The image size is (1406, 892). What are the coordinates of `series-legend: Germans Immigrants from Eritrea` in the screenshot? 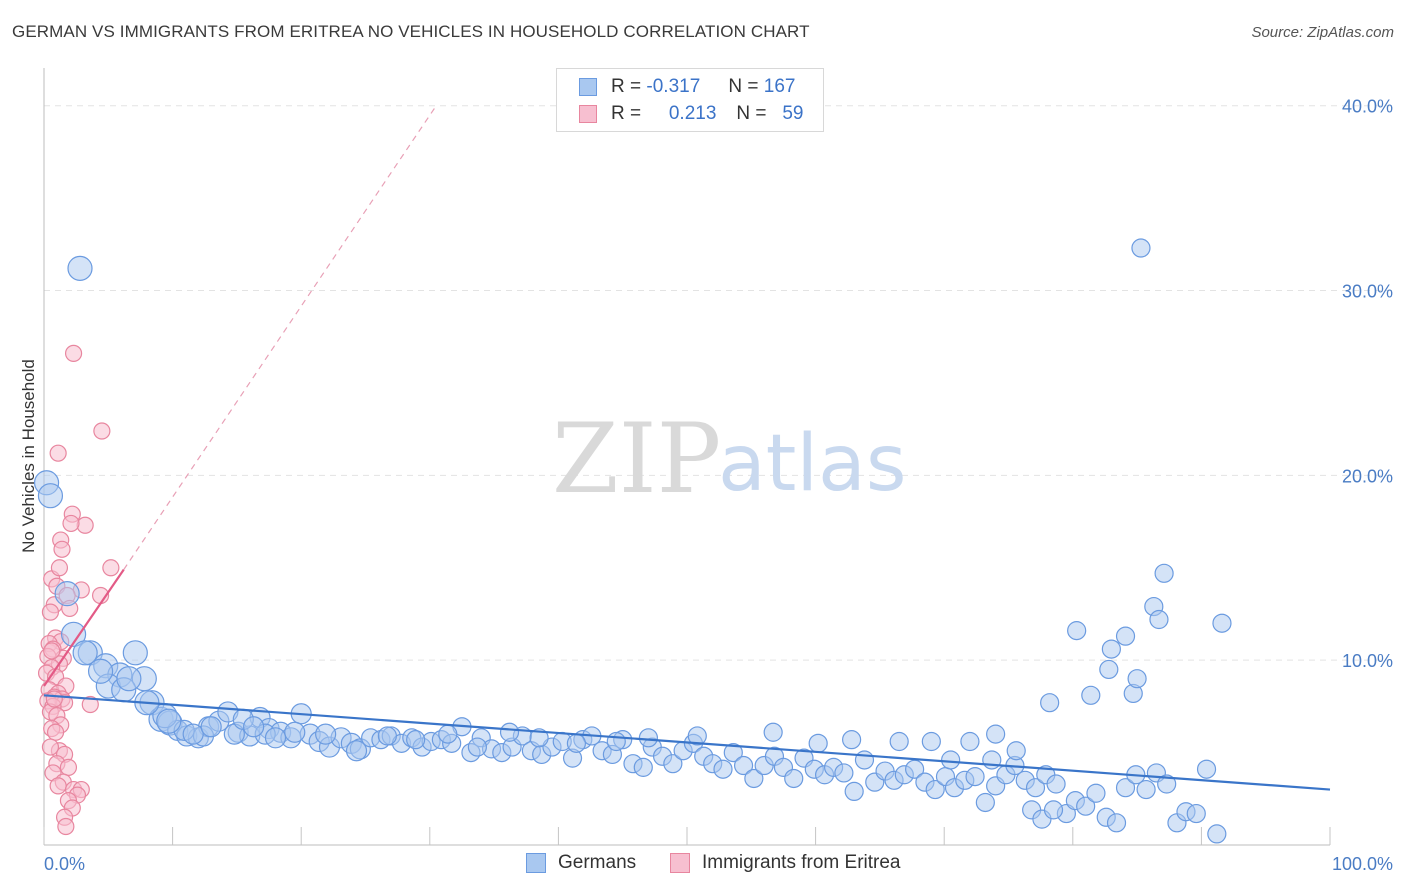 It's located at (703, 865).